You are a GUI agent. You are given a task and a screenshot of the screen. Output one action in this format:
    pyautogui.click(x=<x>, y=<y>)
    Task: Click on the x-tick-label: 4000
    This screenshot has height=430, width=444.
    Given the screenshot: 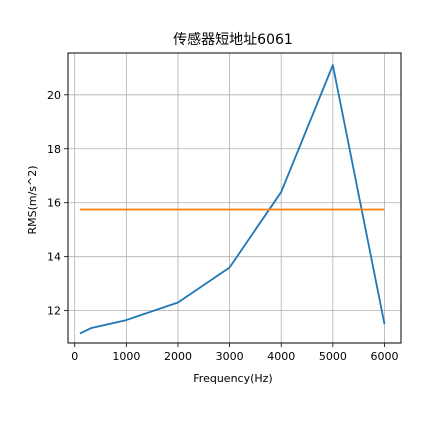 What is the action you would take?
    pyautogui.click(x=281, y=356)
    